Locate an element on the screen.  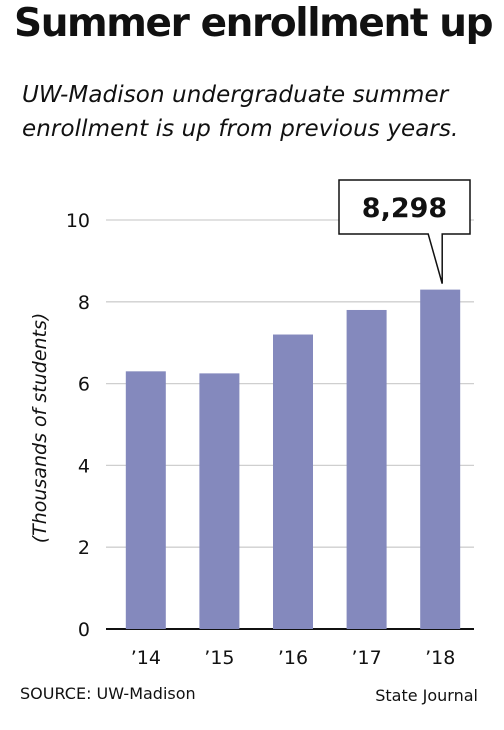
y-tick-label: 0 is located at coordinates (84, 630).